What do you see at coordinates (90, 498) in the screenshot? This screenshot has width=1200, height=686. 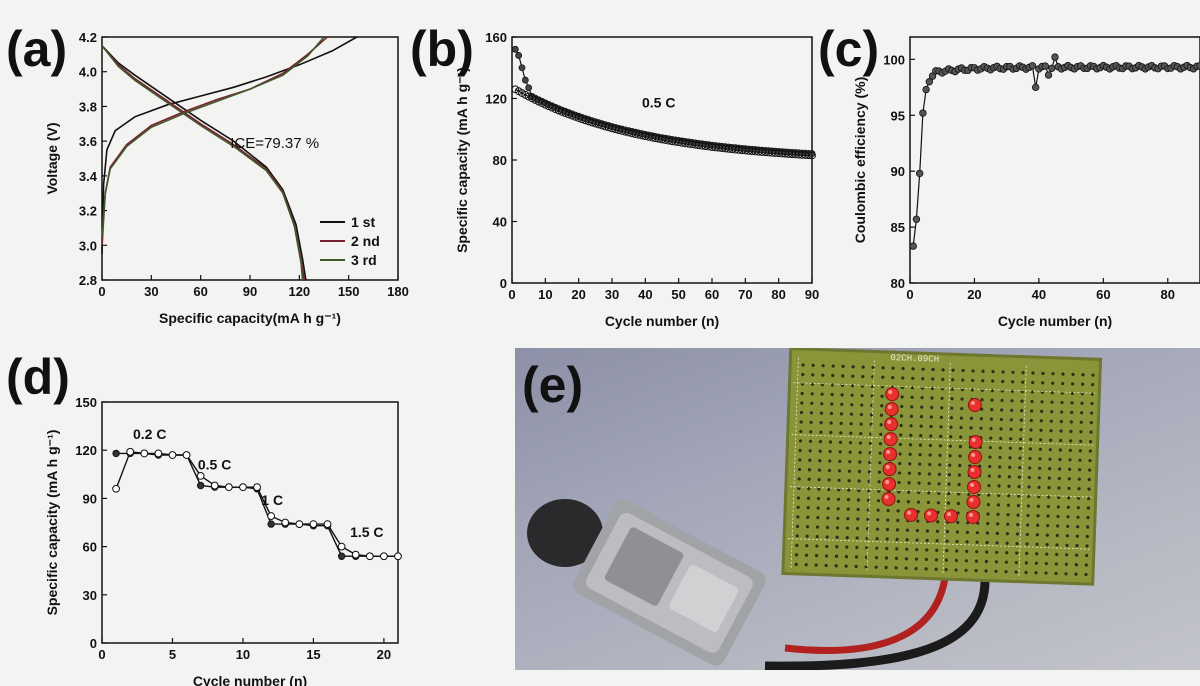 I see `y-tick-label: 90` at bounding box center [90, 498].